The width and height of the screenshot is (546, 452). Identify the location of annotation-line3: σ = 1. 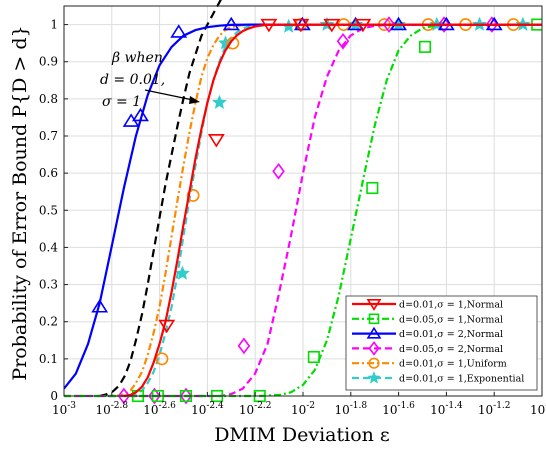
(121, 102).